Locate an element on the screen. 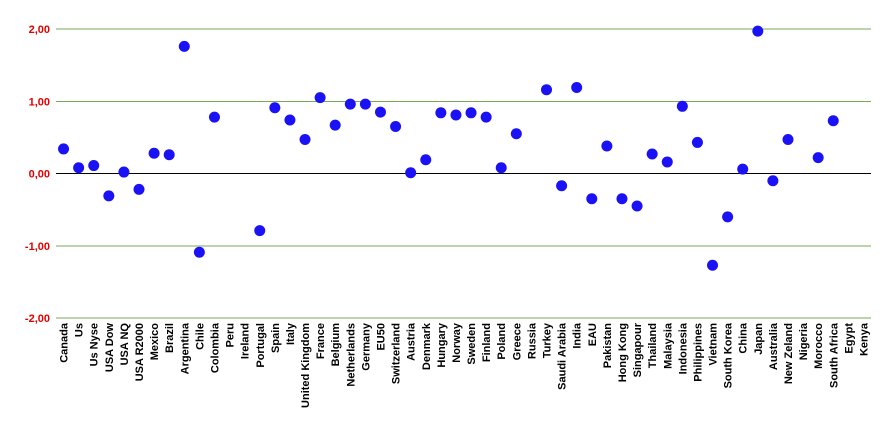 This screenshot has height=436, width=893. x-tick-label-nigeria: Nigeria is located at coordinates (804, 341).